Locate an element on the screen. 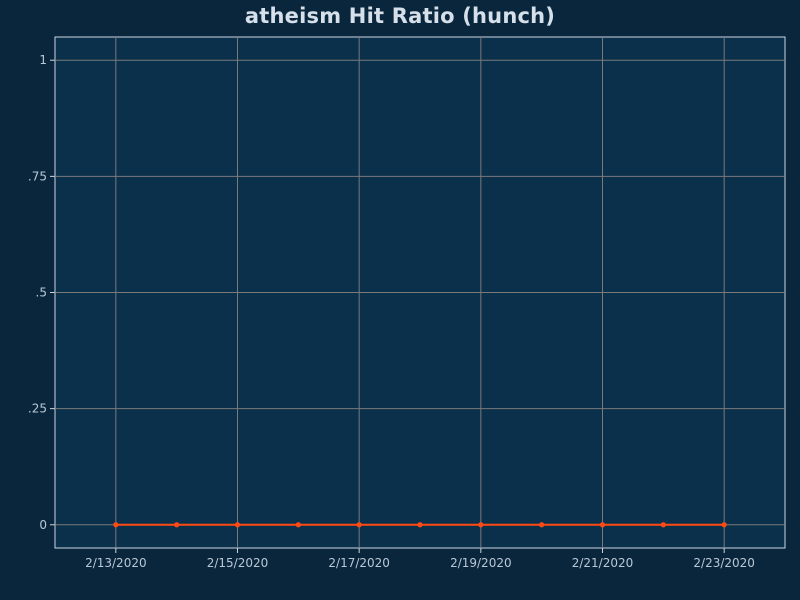 The height and width of the screenshot is (600, 800). chart-title: atheism Hit Ratio (hunch) is located at coordinates (400, 16).